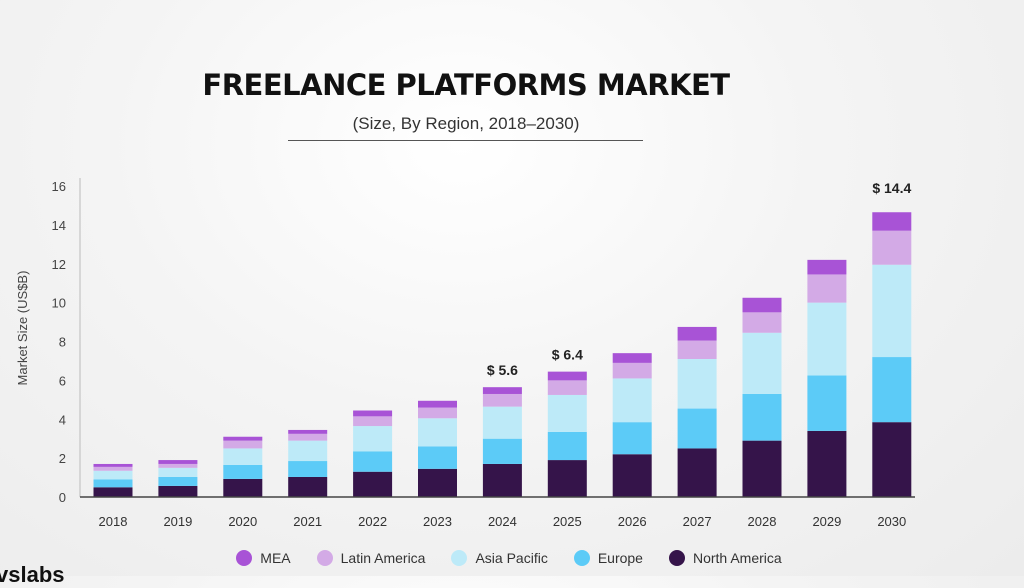 This screenshot has width=1024, height=588. I want to click on title-divider, so click(465, 140).